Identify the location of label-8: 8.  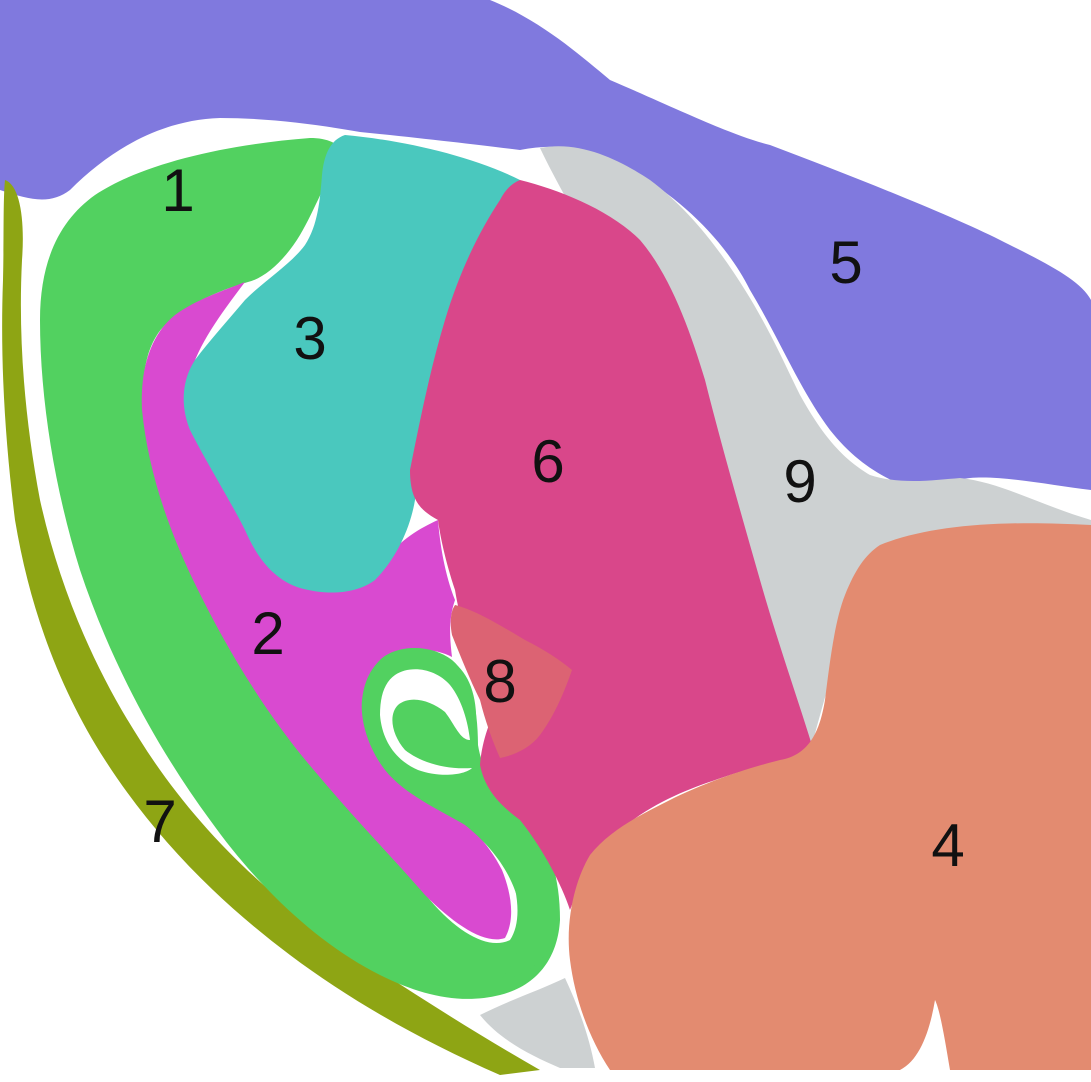
(499, 681).